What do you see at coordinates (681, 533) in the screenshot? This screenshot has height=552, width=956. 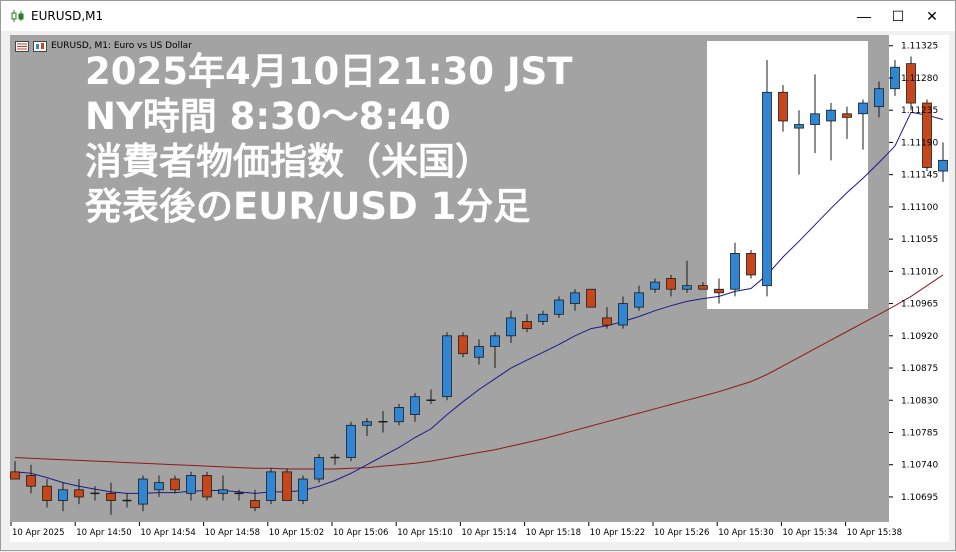 I see `time-tick-label: 10 Apr 15:26` at bounding box center [681, 533].